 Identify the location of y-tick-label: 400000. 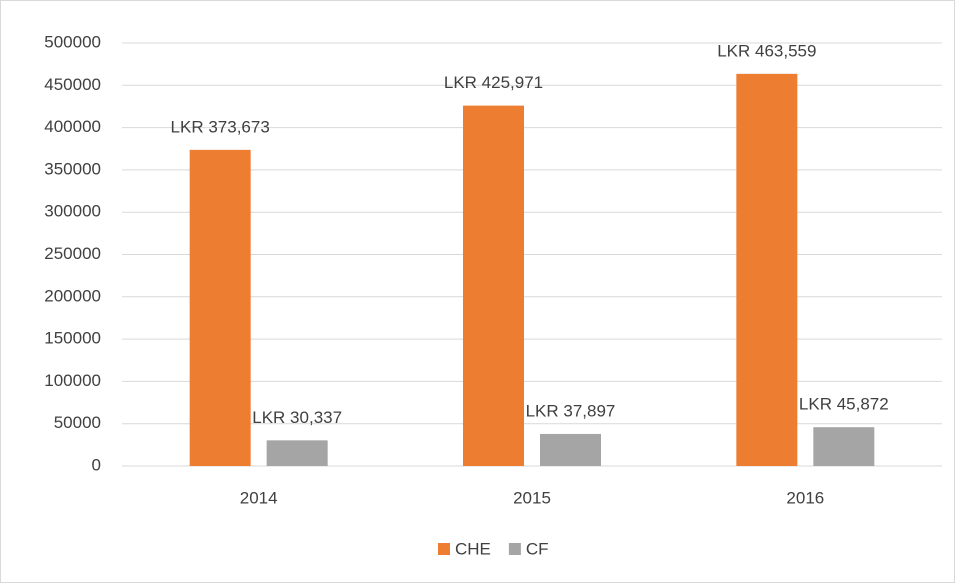
(72, 126).